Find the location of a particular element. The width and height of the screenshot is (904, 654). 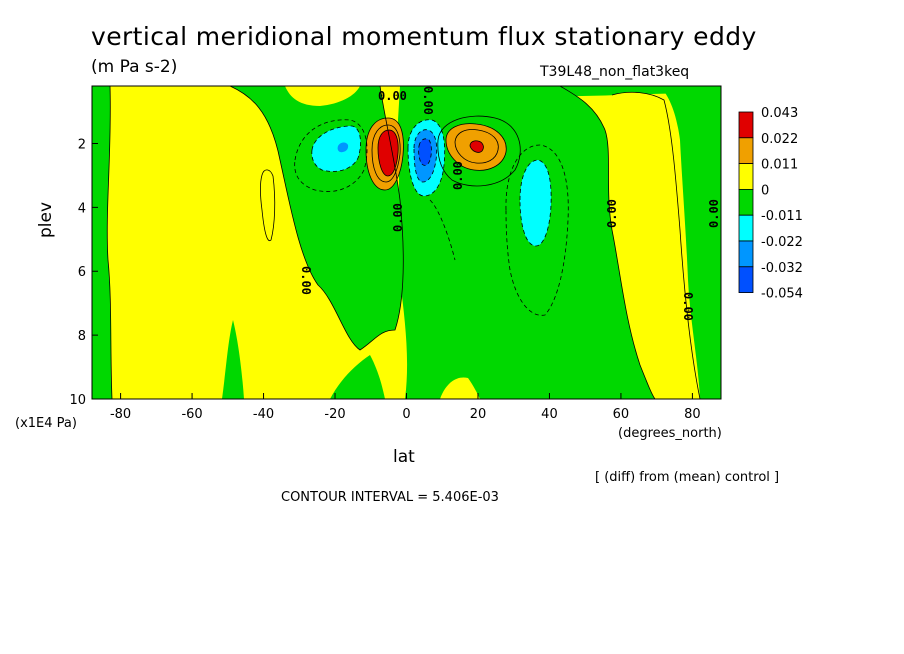

y-tick-label: 10 is located at coordinates (77, 400).